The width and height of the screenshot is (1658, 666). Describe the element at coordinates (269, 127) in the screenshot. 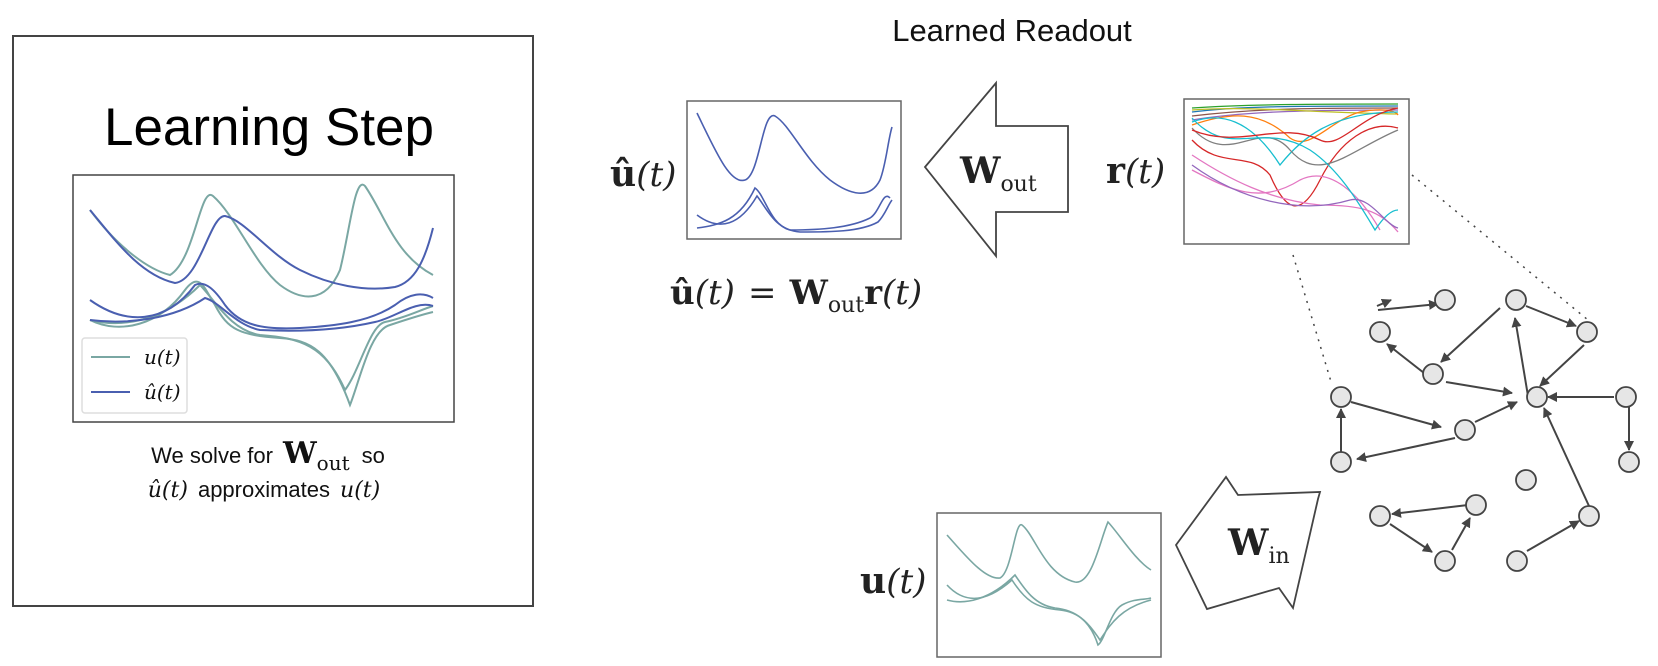

I see `learning-step-title: Learning Step` at that location.